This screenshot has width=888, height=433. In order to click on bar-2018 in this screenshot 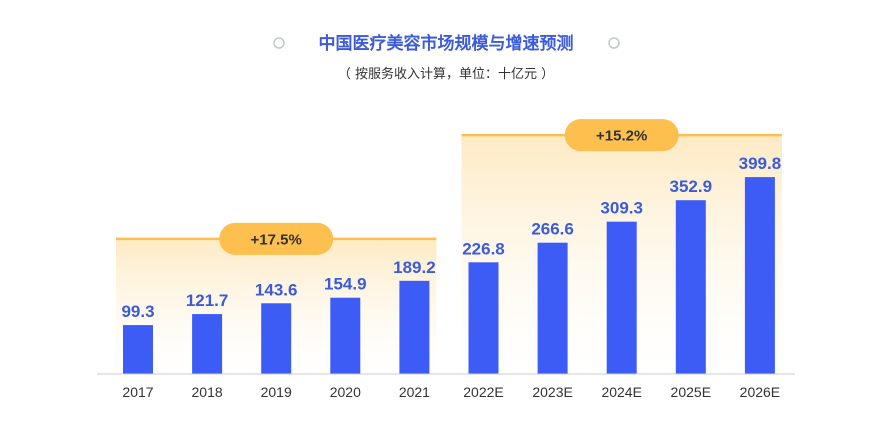, I will do `click(207, 344)`.